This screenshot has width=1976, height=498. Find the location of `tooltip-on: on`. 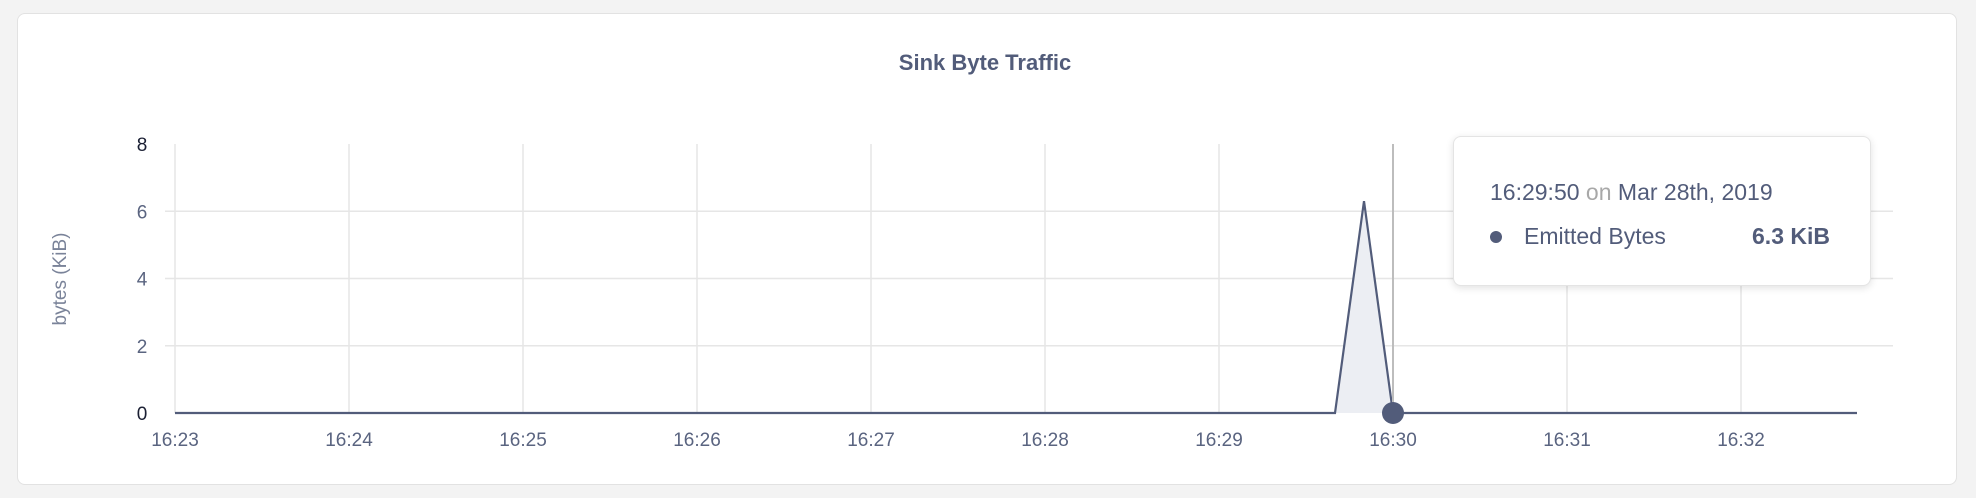

tooltip-on: on is located at coordinates (1598, 192).